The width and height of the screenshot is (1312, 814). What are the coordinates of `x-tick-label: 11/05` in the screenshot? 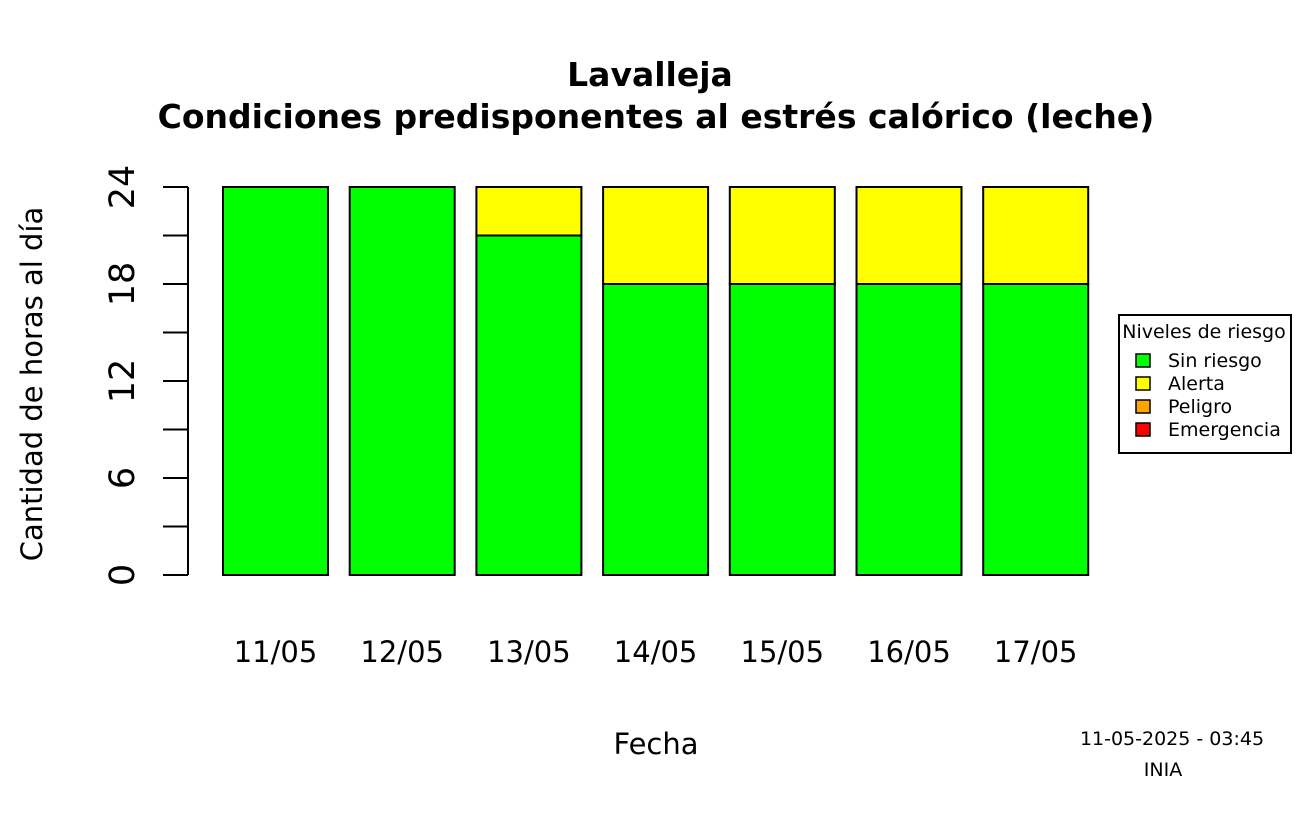 It's located at (276, 652).